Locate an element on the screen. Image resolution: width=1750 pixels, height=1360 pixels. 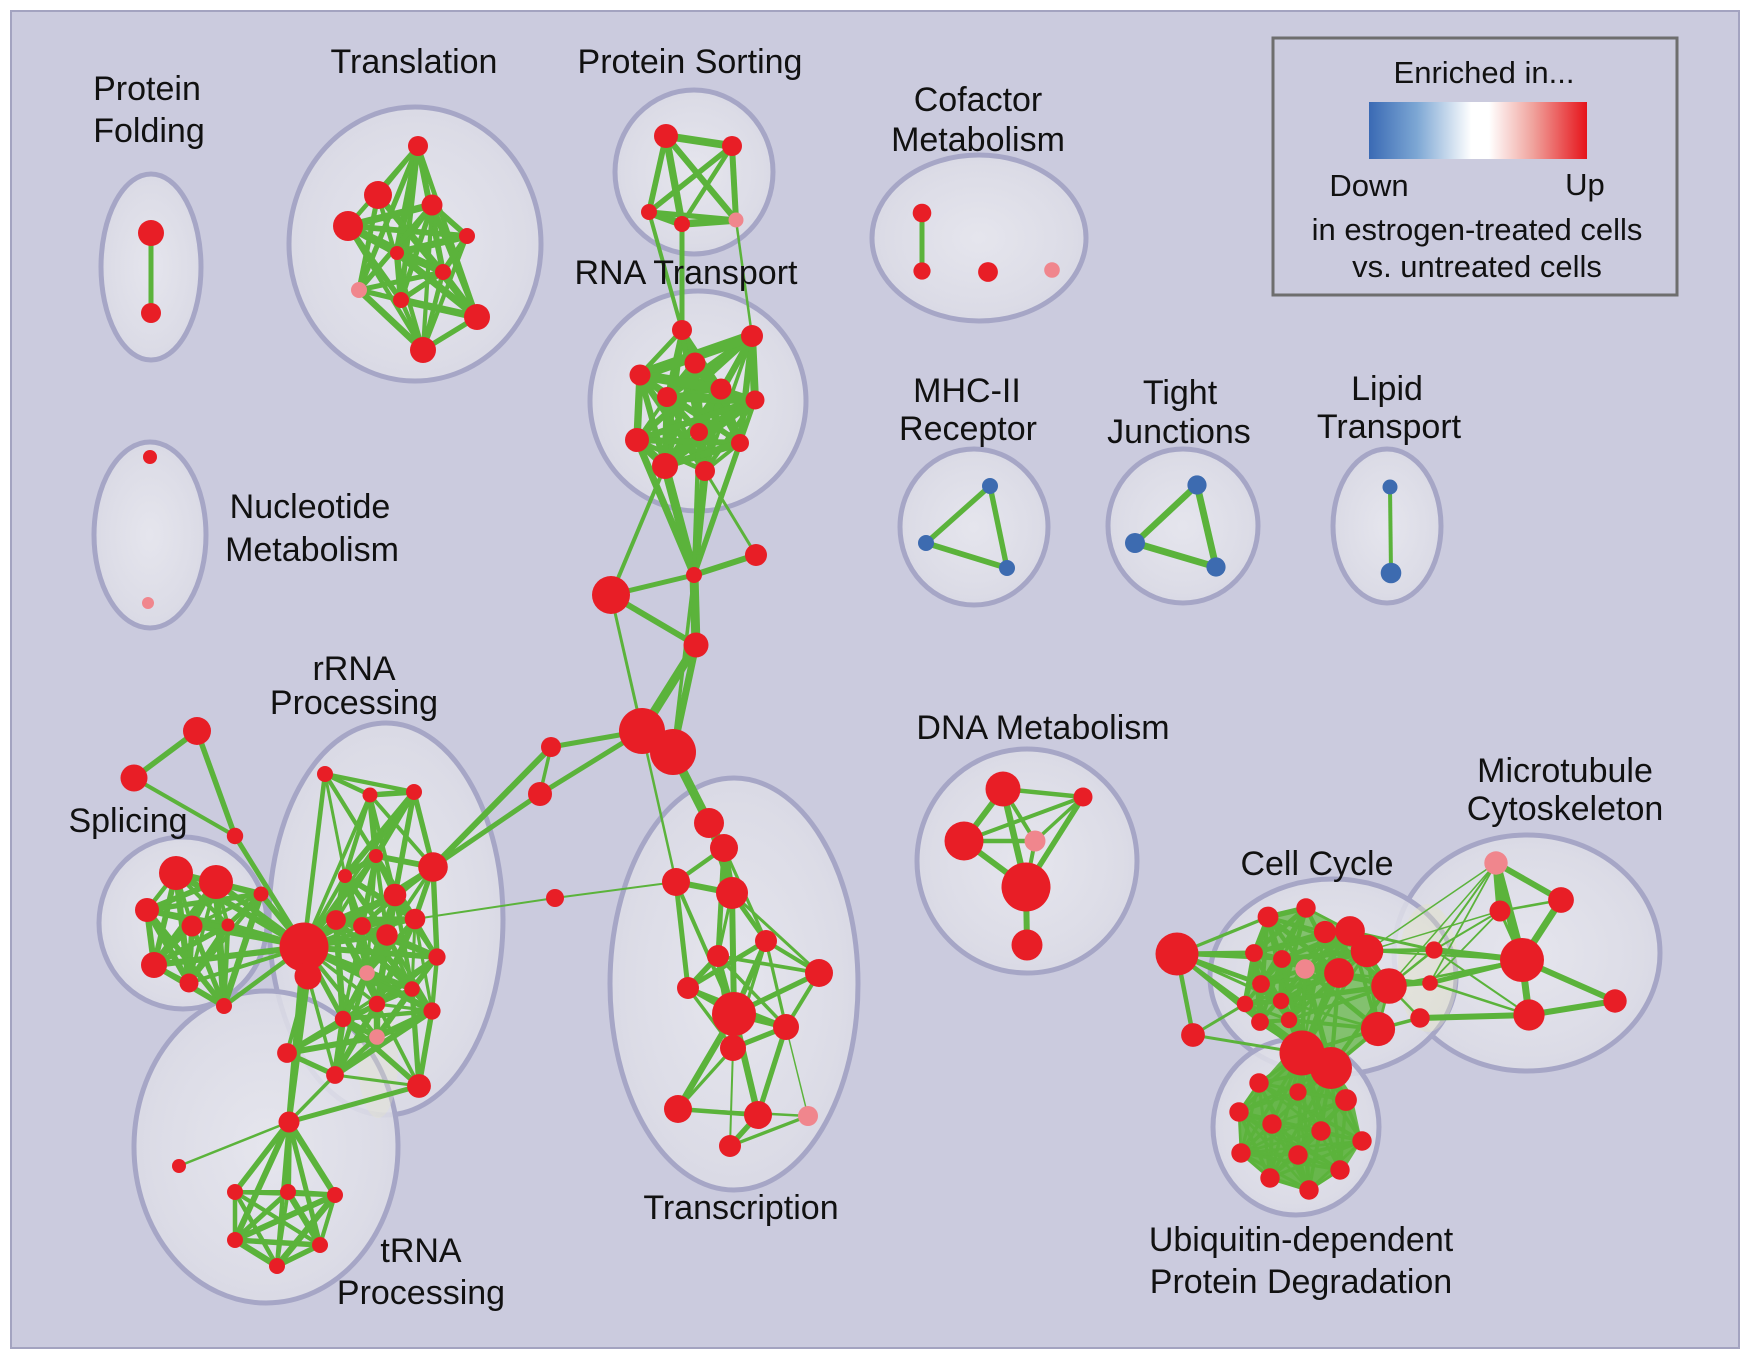
svg-text: Lipid is located at coordinates (1387, 389).